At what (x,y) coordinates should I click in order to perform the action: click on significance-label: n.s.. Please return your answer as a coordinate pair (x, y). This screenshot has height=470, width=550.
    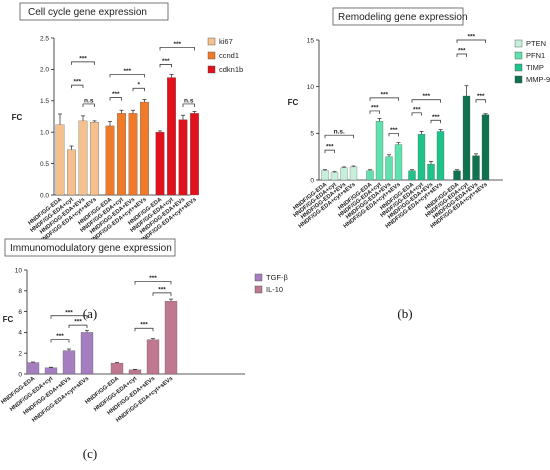
    Looking at the image, I should click on (339, 132).